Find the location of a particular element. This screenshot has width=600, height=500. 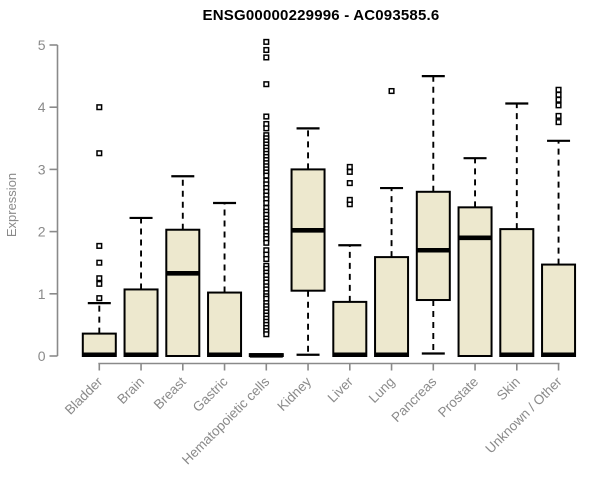

box-skin is located at coordinates (517, 292).